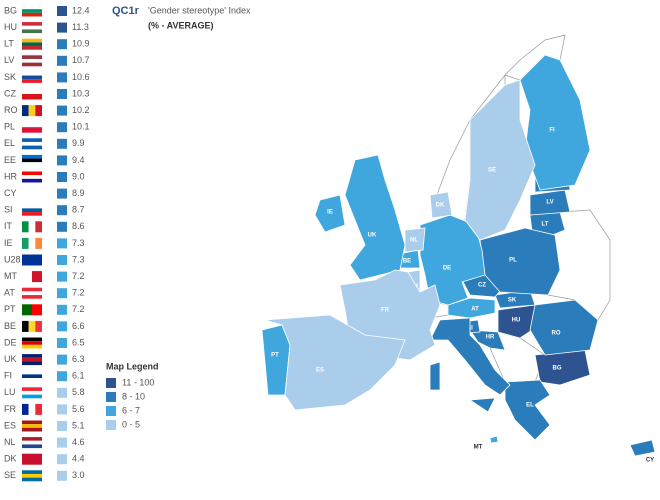  What do you see at coordinates (516, 321) in the screenshot?
I see `map-label: HU` at bounding box center [516, 321].